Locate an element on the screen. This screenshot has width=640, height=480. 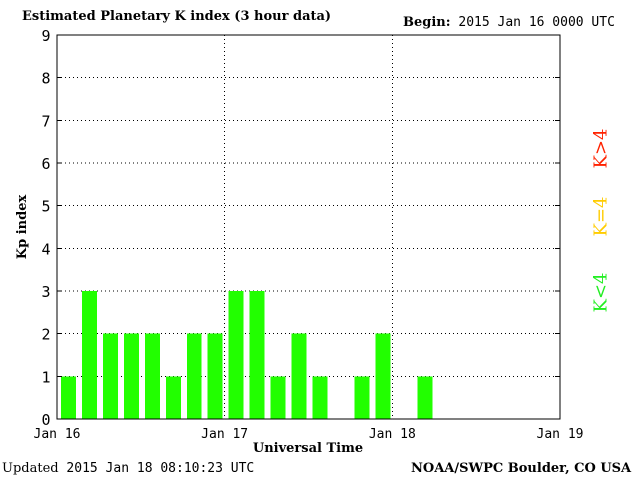
x-tick-label: Jan 19 is located at coordinates (560, 434).